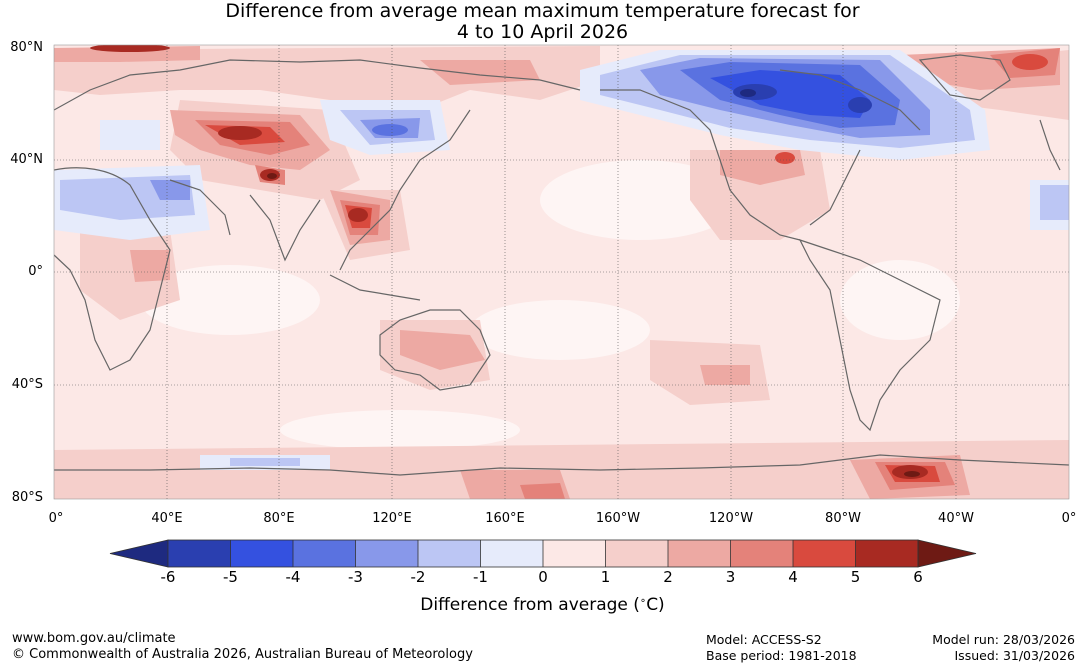  Describe the element at coordinates (27, 497) in the screenshot. I see `lat-label-80s: 80°S` at that location.